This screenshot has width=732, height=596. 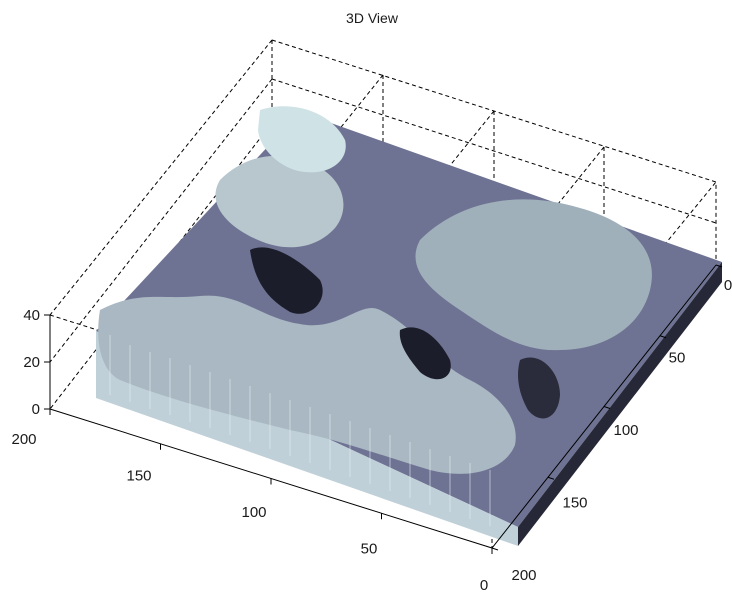 What do you see at coordinates (677, 358) in the screenshot?
I see `y-tick-label: 50` at bounding box center [677, 358].